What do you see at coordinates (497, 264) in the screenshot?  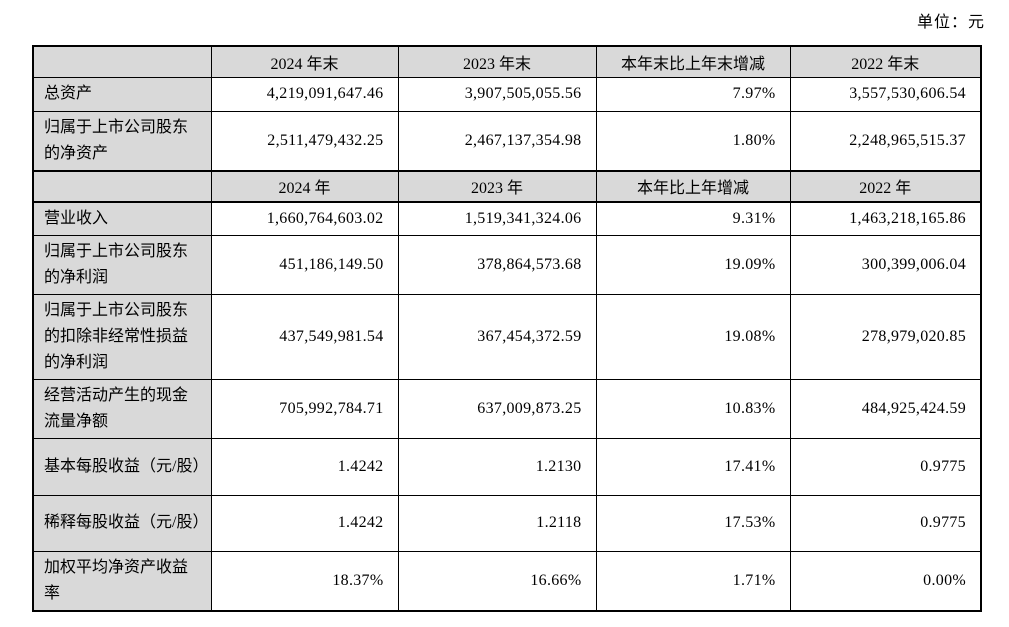 I see `value-cell: 378,864,573.68` at bounding box center [497, 264].